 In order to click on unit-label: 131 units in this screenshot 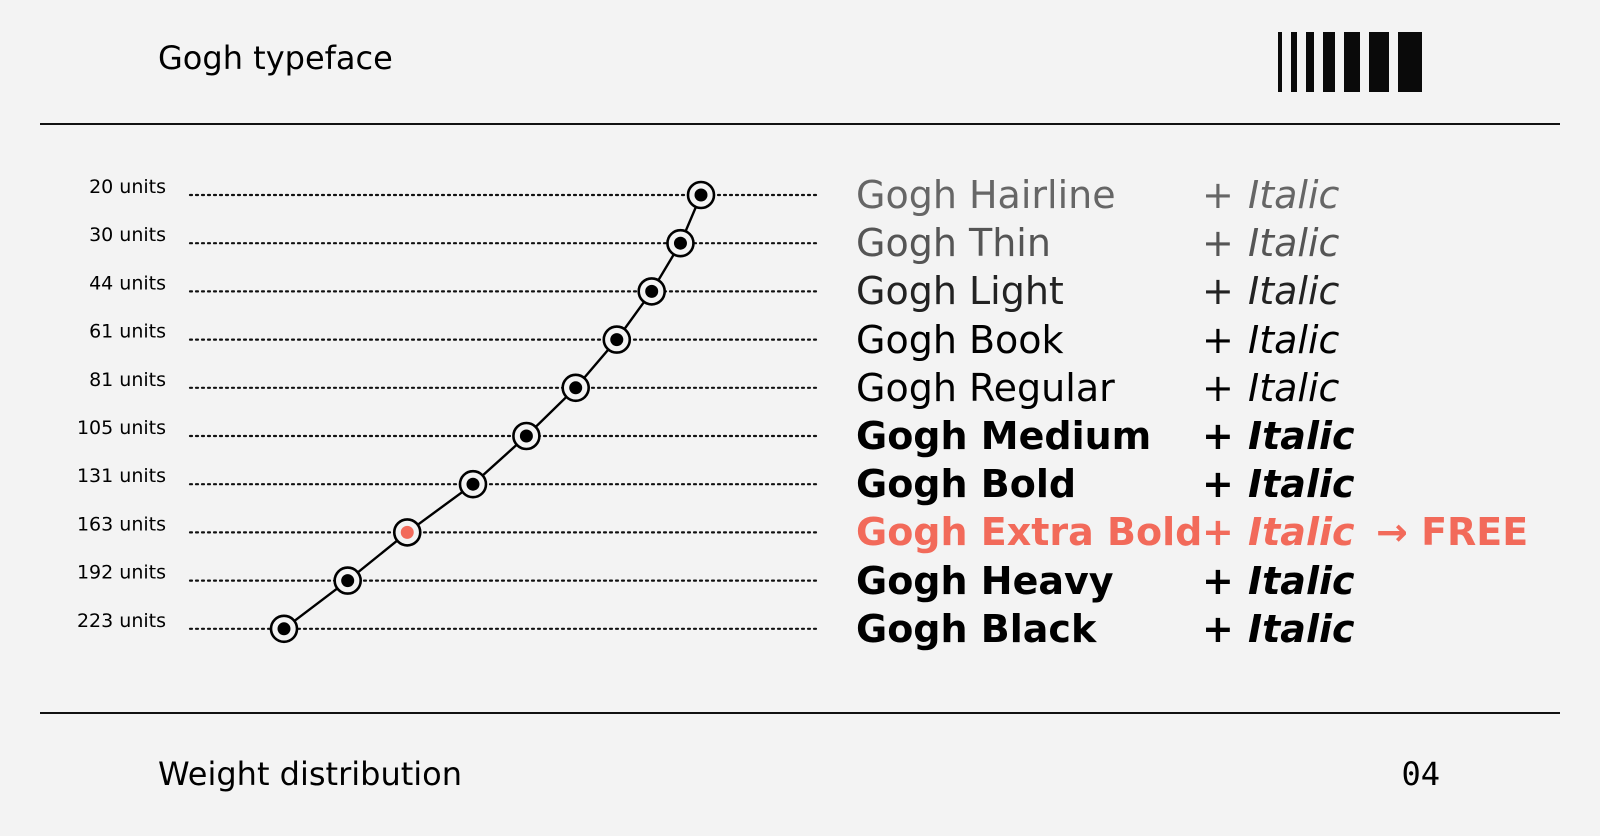, I will do `click(121, 476)`.